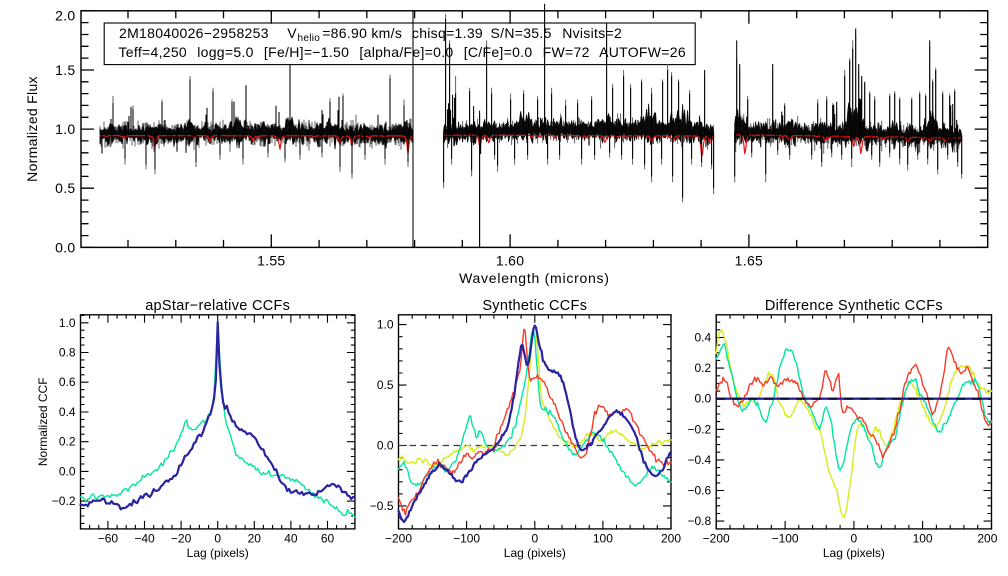 The width and height of the screenshot is (1008, 576). What do you see at coordinates (699, 521) in the screenshot?
I see `svg-text: −0.8` at bounding box center [699, 521].